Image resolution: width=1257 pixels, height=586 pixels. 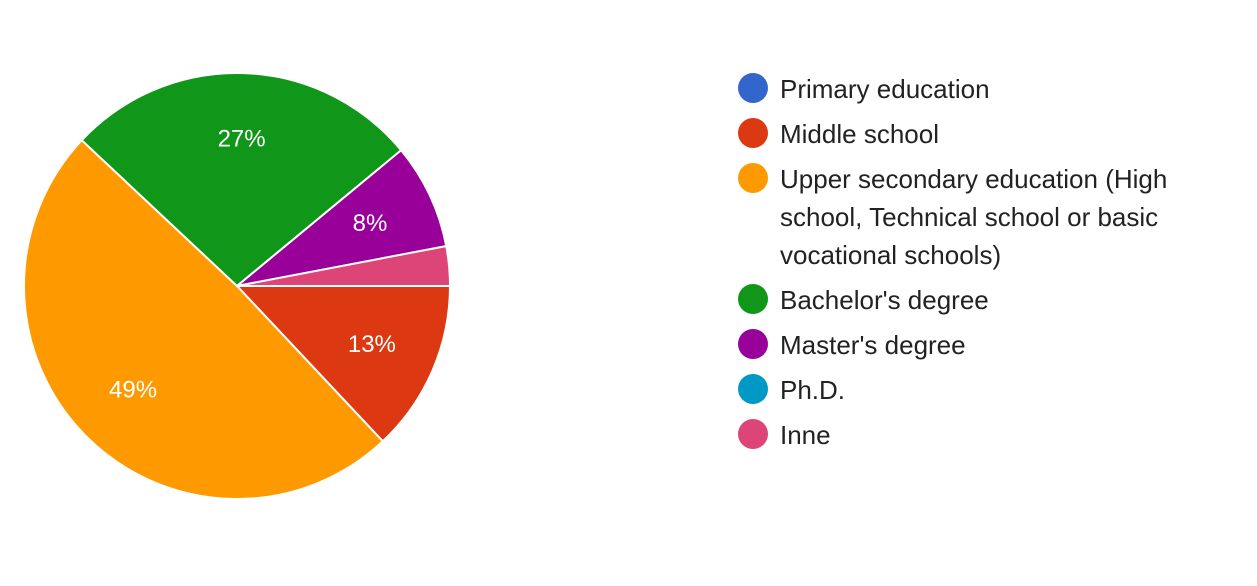 What do you see at coordinates (873, 345) in the screenshot?
I see `legend-label: Master's degree` at bounding box center [873, 345].